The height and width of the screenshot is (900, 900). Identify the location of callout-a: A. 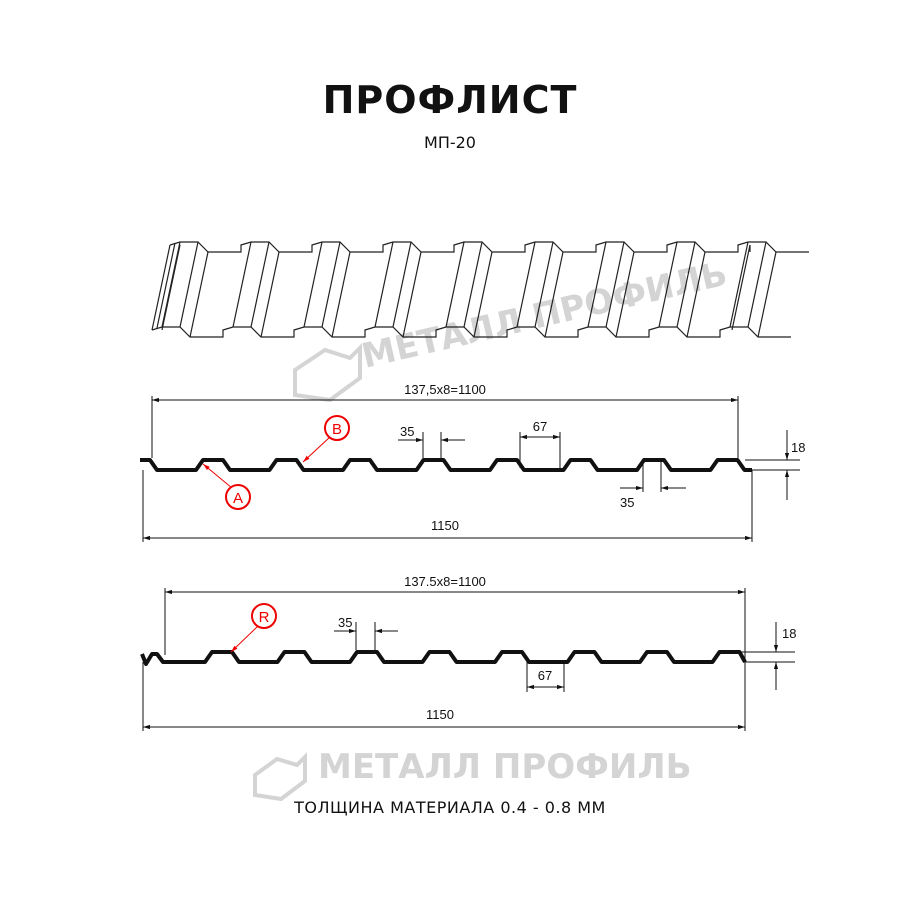
(238, 498).